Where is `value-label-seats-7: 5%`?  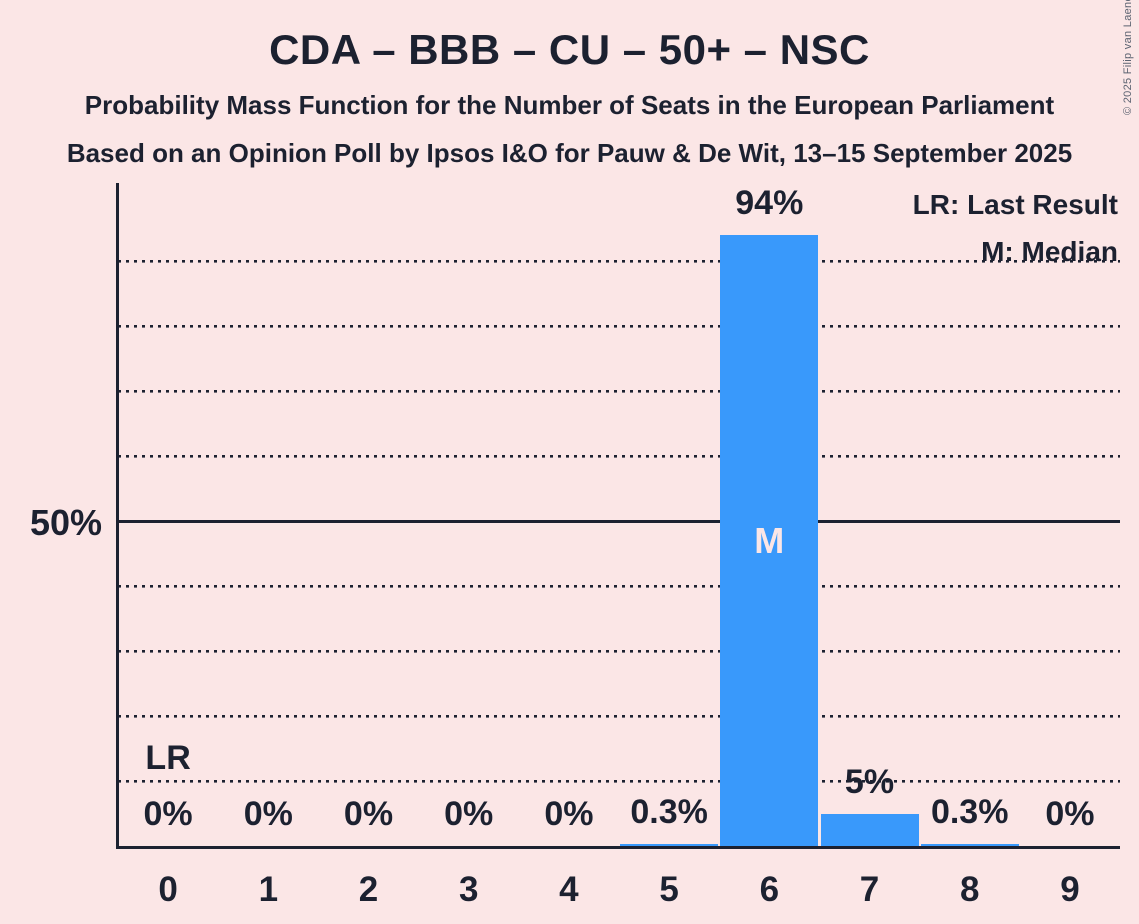
value-label-seats-7: 5% is located at coordinates (869, 781).